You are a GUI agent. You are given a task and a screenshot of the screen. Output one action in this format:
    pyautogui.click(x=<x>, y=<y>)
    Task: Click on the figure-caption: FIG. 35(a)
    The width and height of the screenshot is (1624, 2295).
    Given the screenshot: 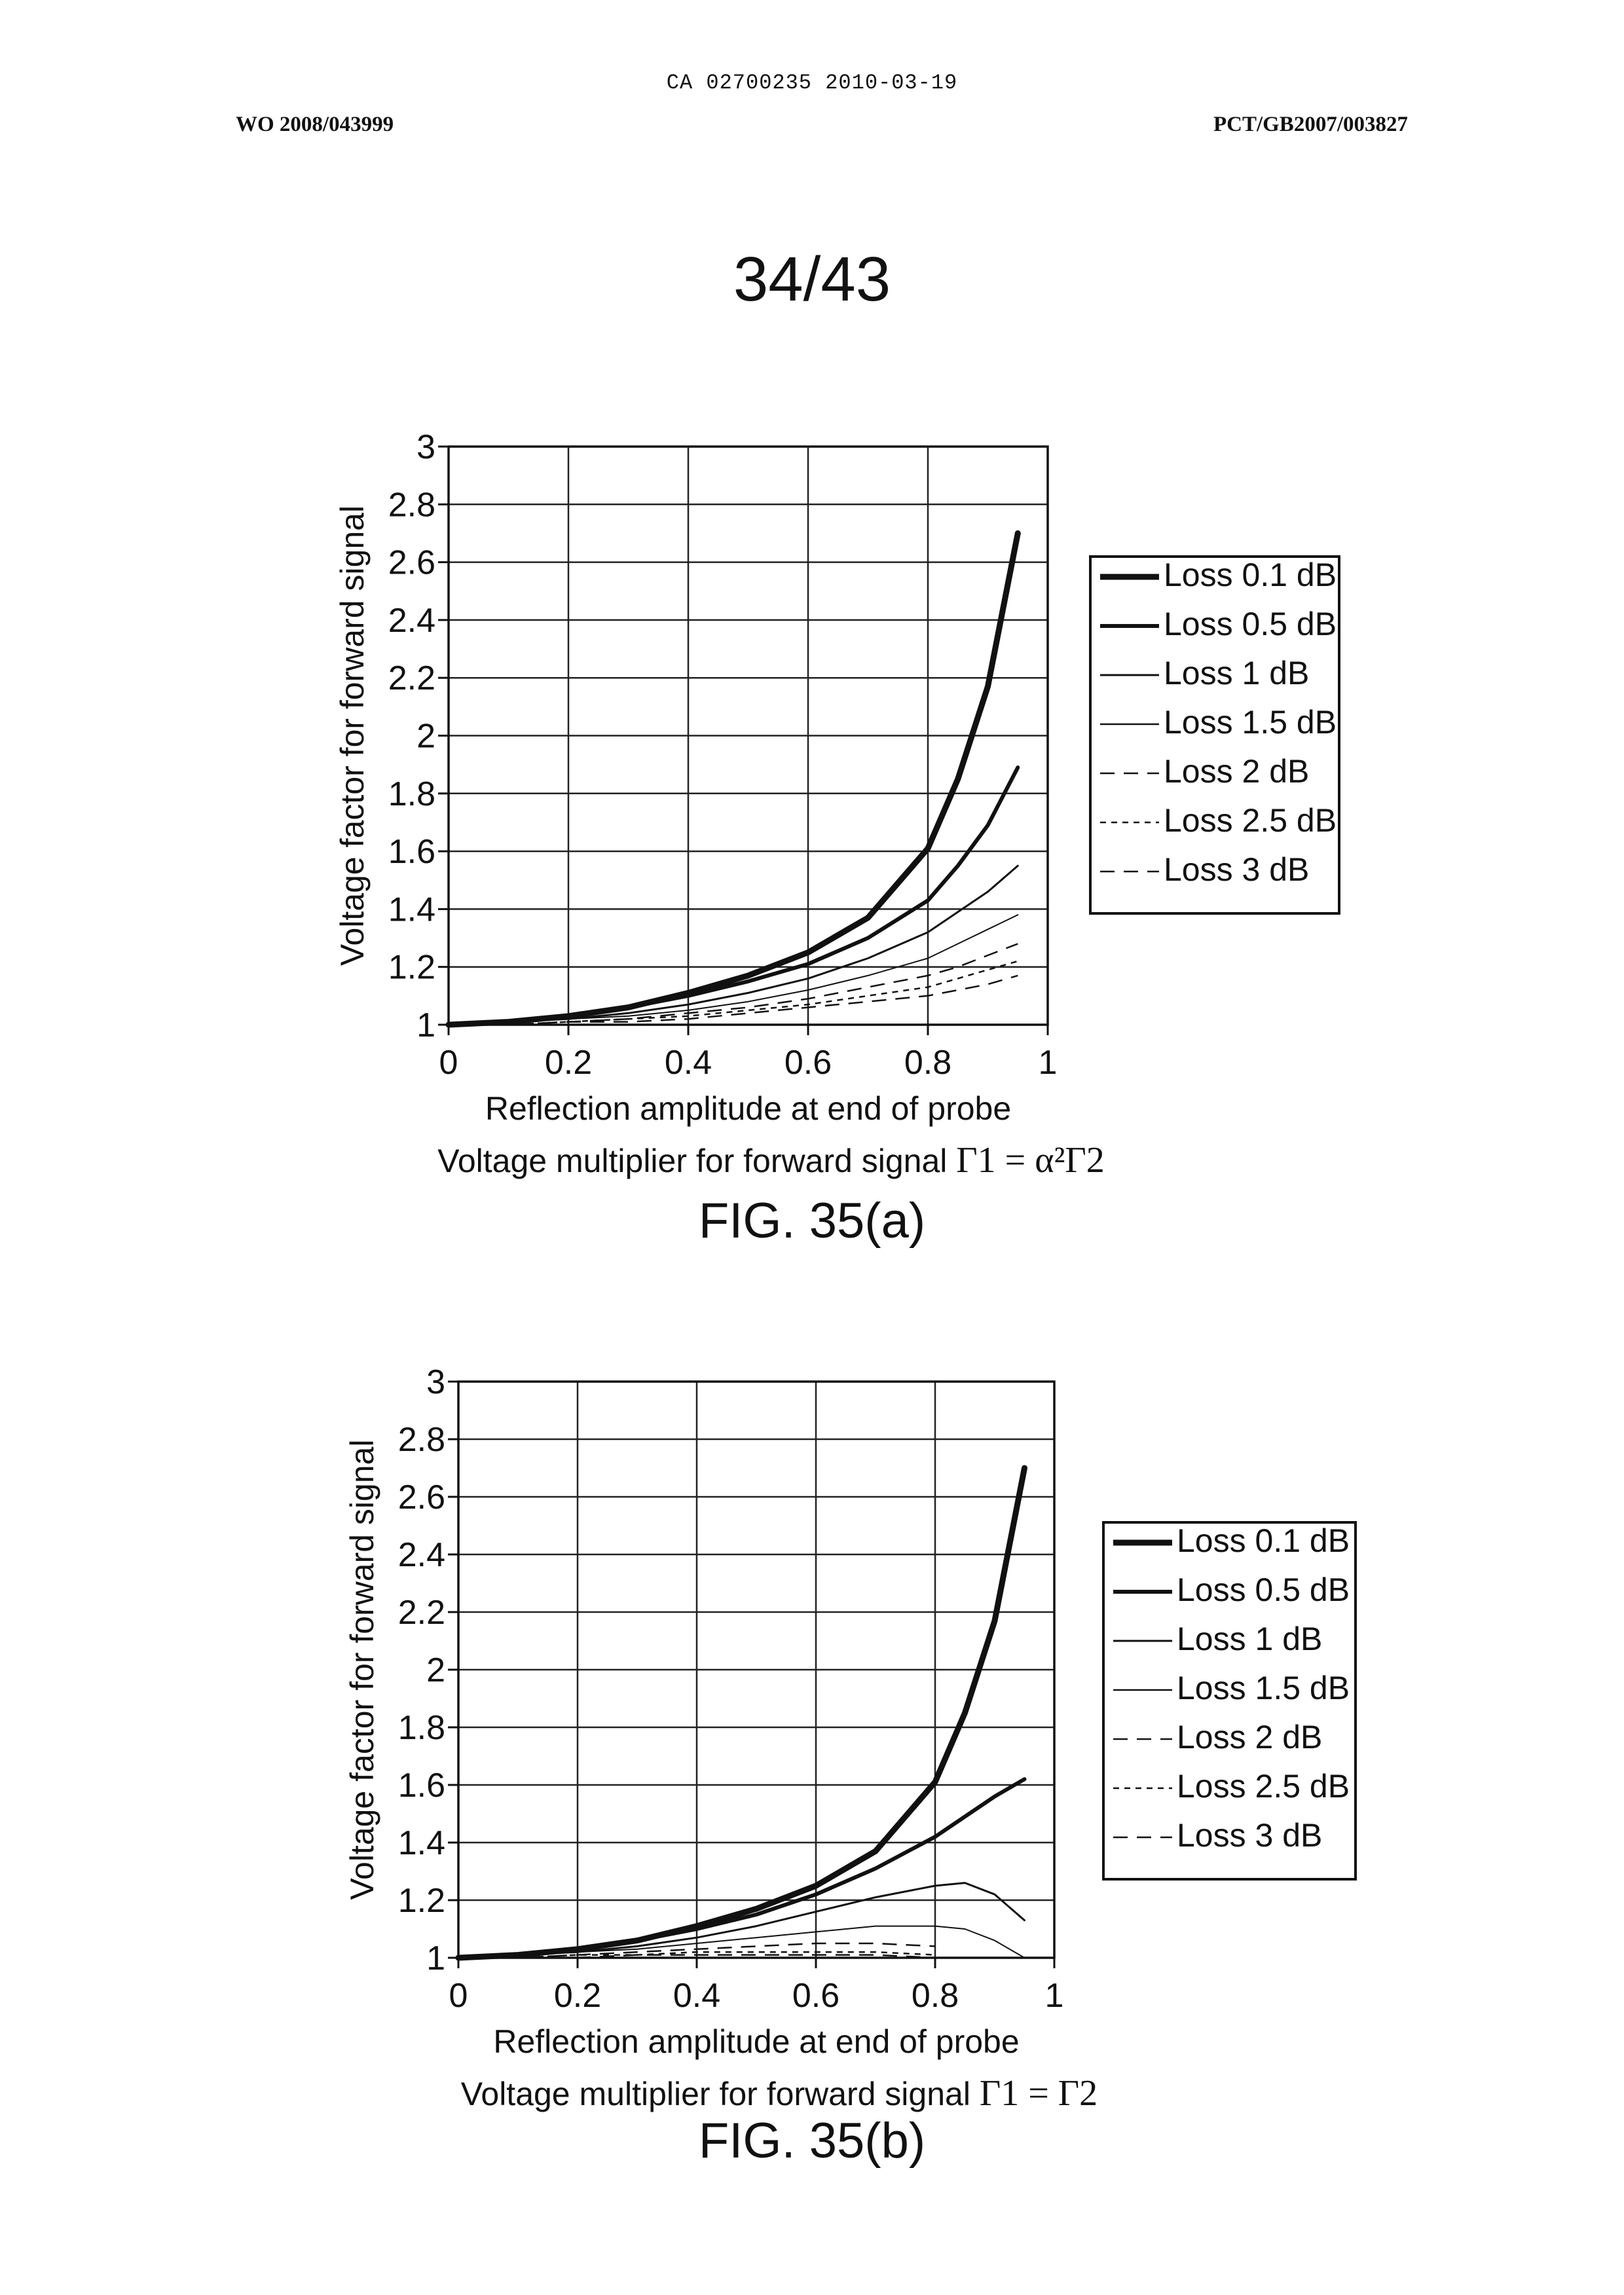 What is the action you would take?
    pyautogui.click(x=812, y=1221)
    